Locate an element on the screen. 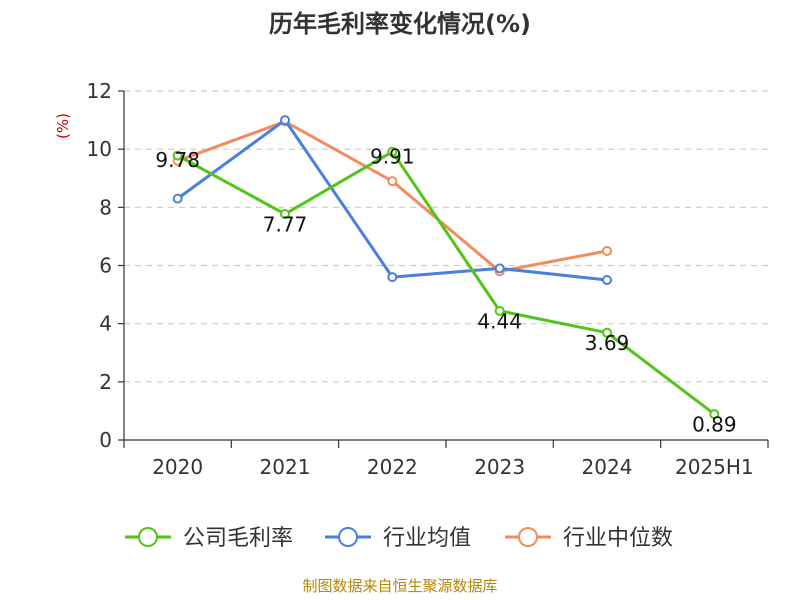 This screenshot has width=800, height=600. legend-label: 公司毛利率 is located at coordinates (238, 538).